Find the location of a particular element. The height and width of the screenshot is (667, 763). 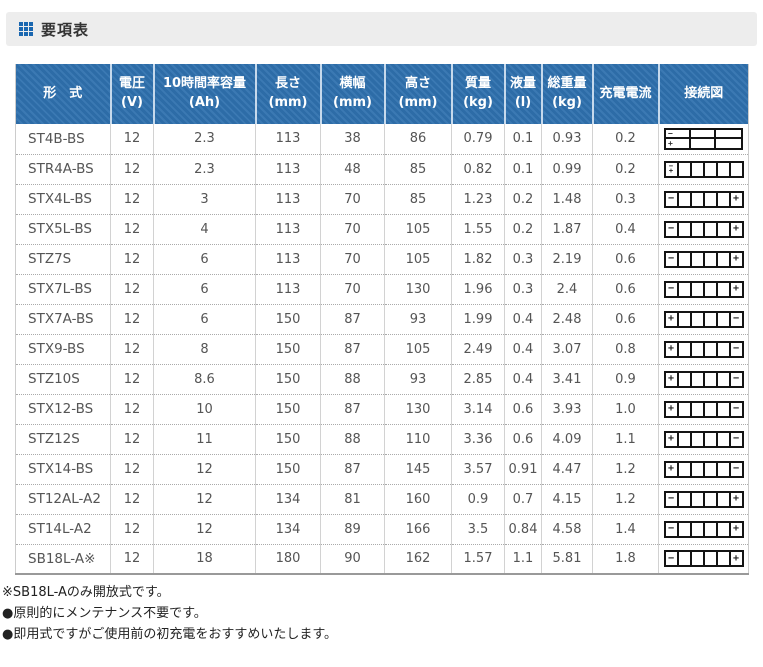

width-cell: 88 is located at coordinates (352, 379).